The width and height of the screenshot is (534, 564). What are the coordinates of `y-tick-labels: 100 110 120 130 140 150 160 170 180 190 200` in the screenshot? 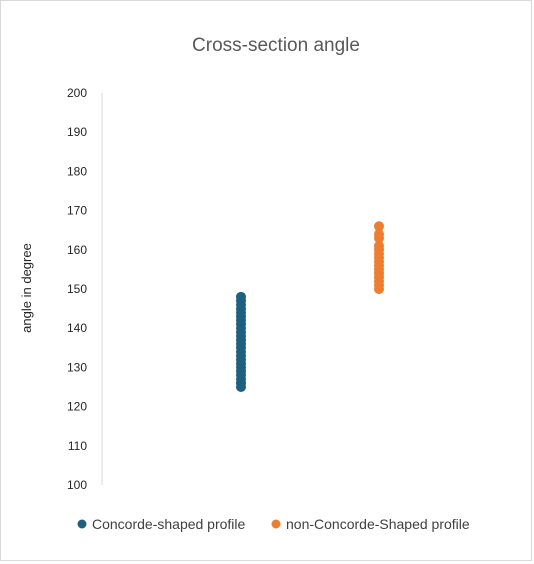 It's located at (77, 289).